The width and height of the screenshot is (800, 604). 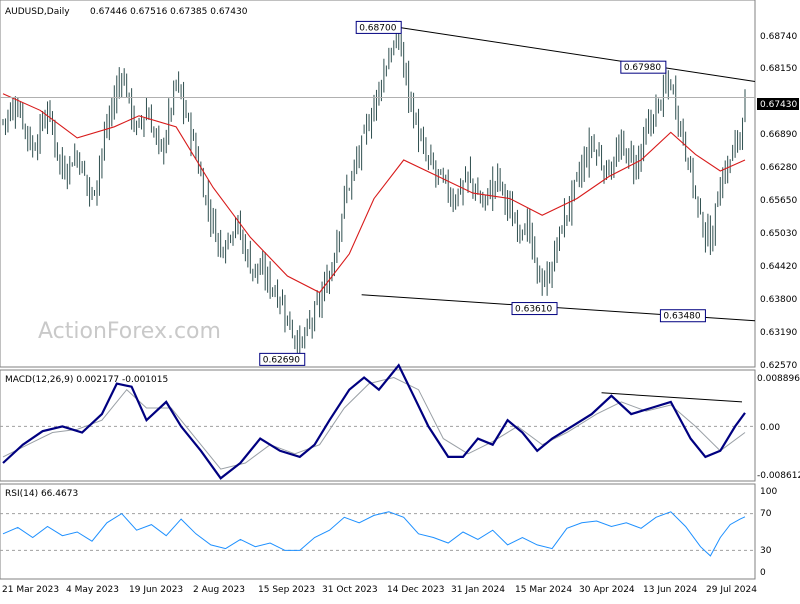 What do you see at coordinates (770, 428) in the screenshot?
I see `macd-tick-label: 0.00` at bounding box center [770, 428].